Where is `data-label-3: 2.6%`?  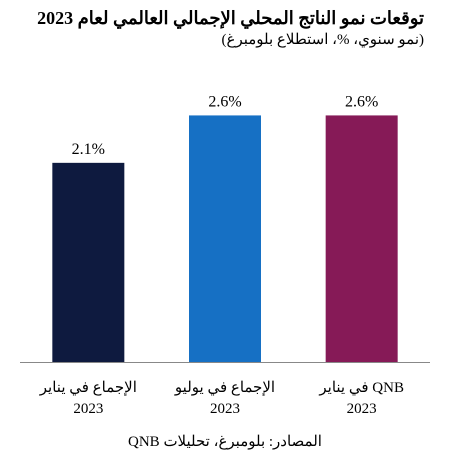
data-label-3: 2.6% is located at coordinates (361, 101).